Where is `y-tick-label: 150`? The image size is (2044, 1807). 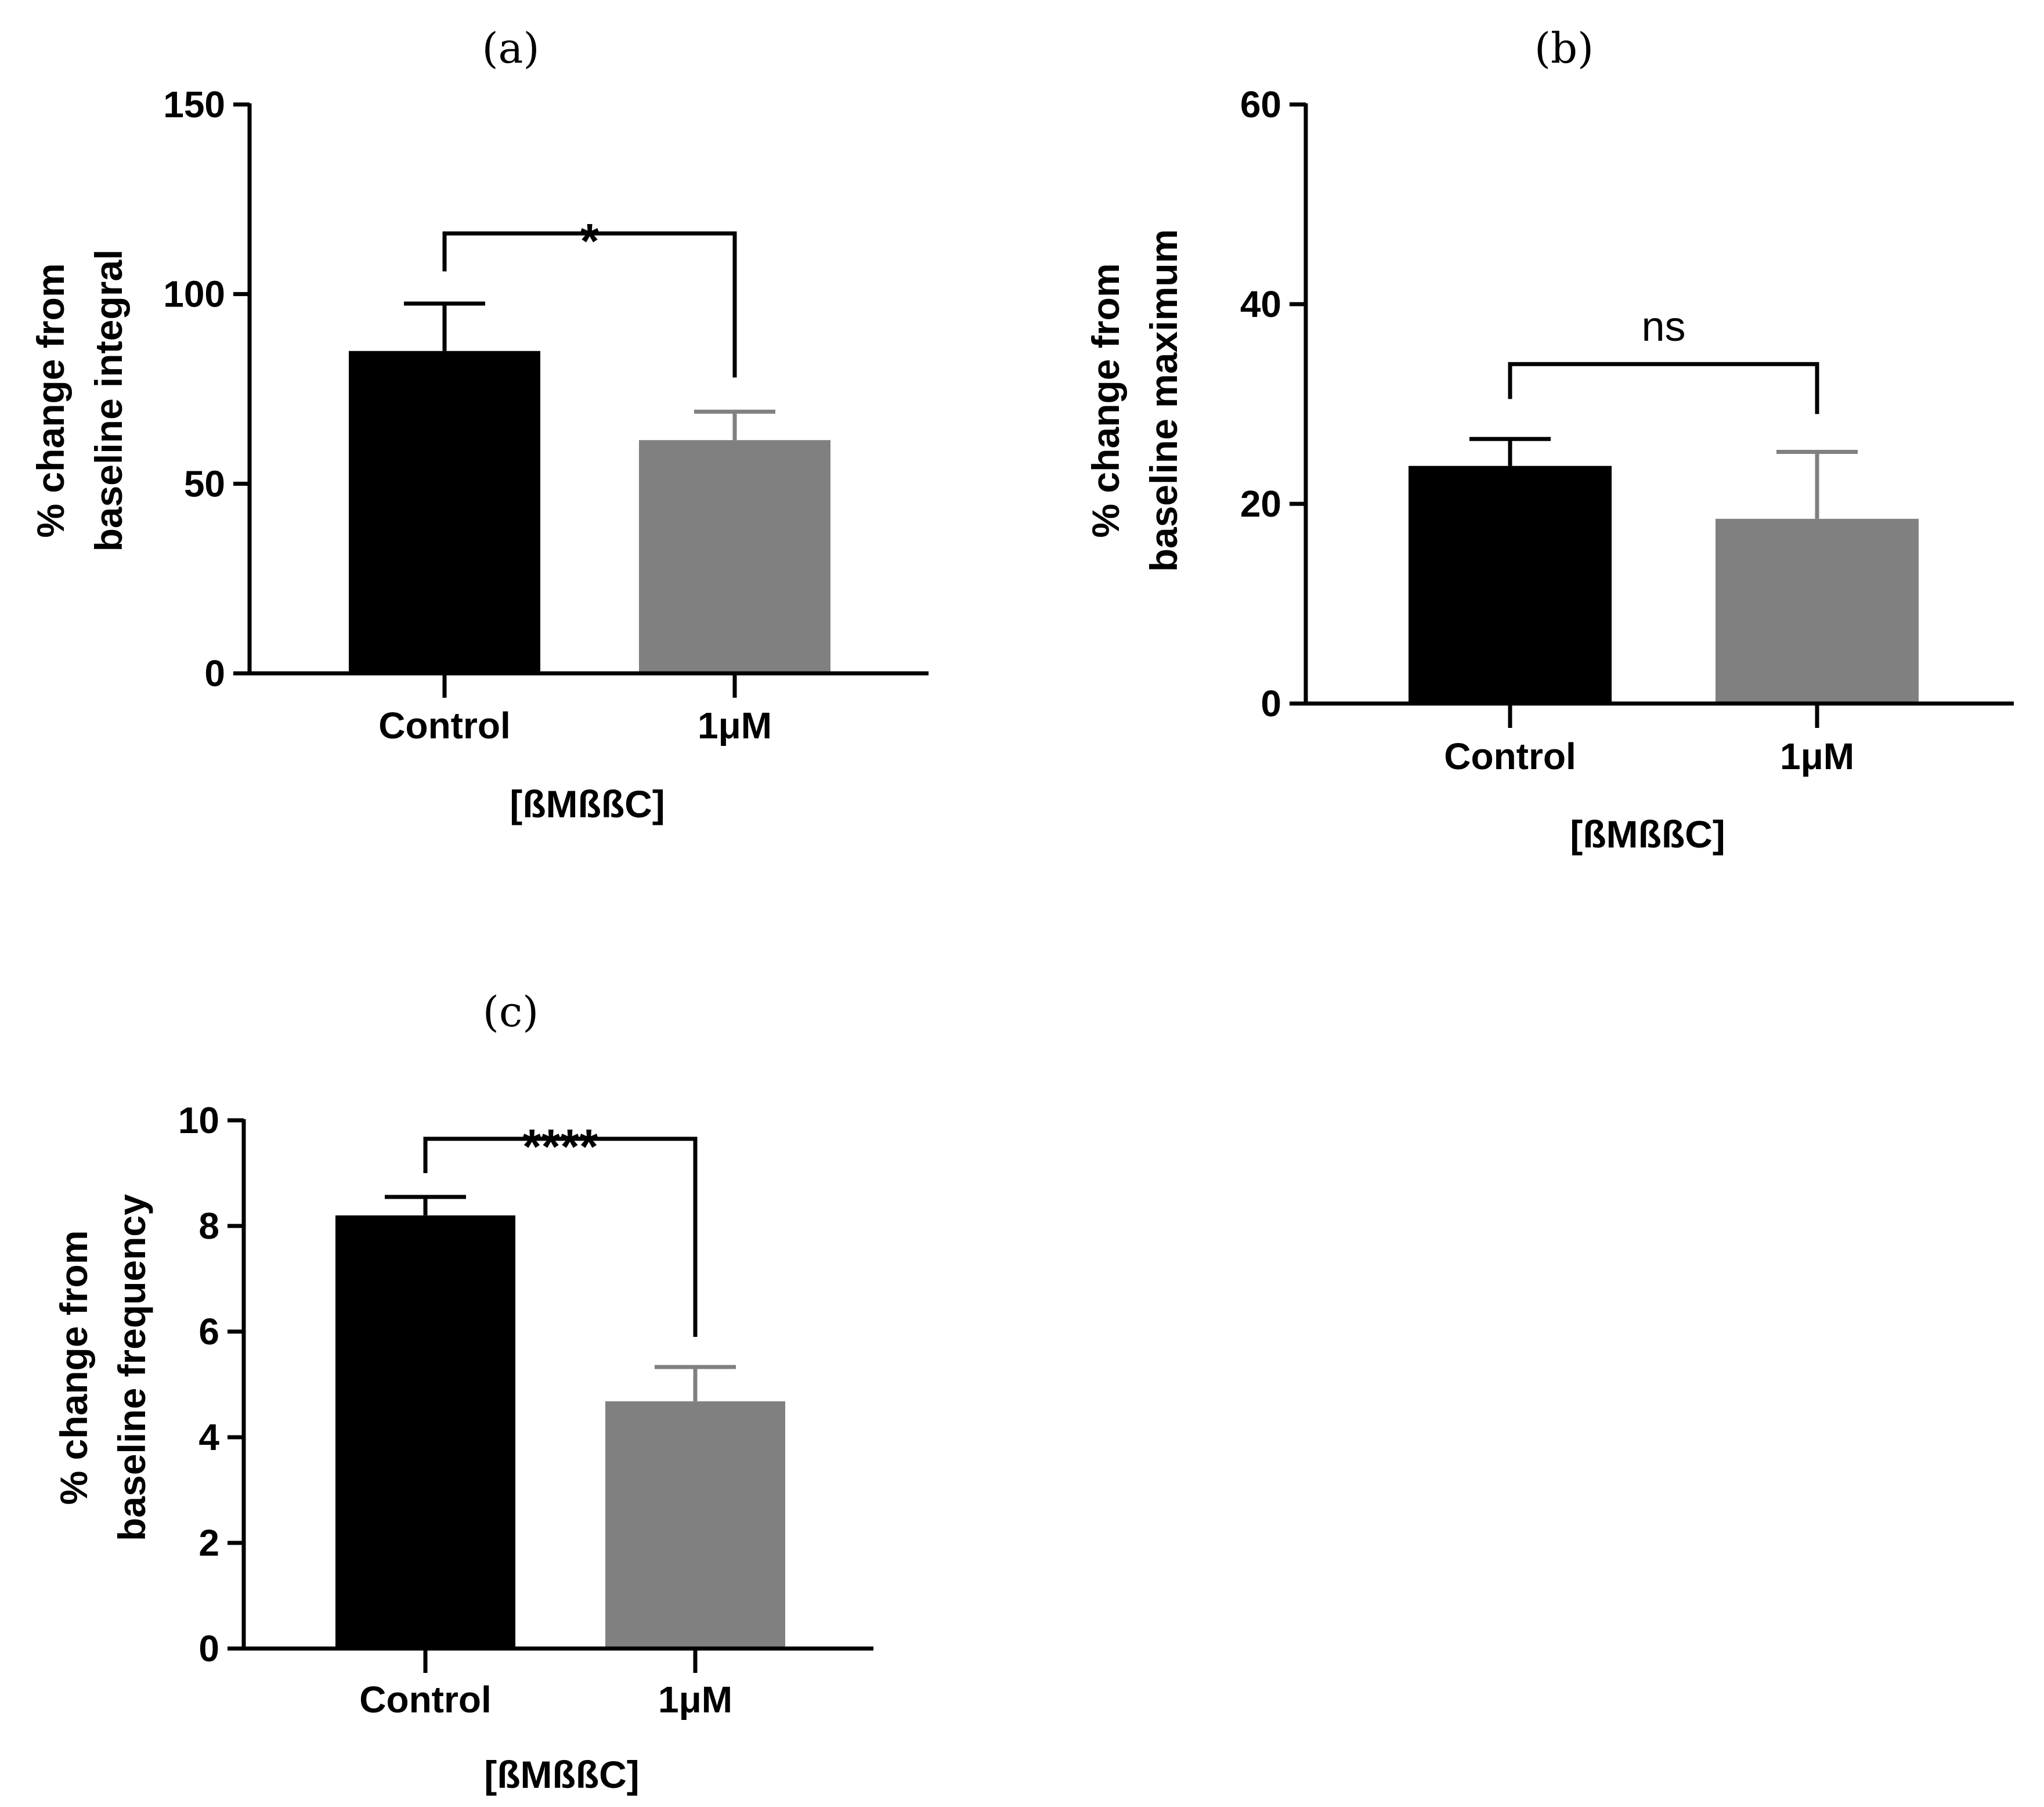
y-tick-label: 150 is located at coordinates (194, 104).